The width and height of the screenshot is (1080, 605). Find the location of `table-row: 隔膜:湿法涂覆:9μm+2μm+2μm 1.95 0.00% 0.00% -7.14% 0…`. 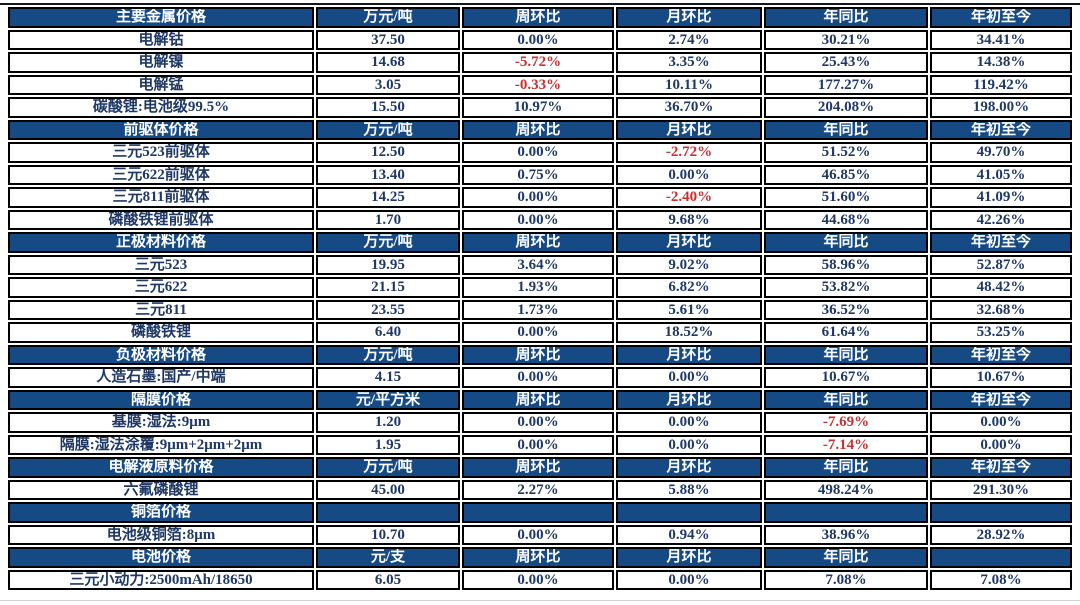

table-row: 隔膜:湿法涂覆:9μm+2μm+2μm 1.95 0.00% 0.00% -7.14% 0… is located at coordinates (540, 444).